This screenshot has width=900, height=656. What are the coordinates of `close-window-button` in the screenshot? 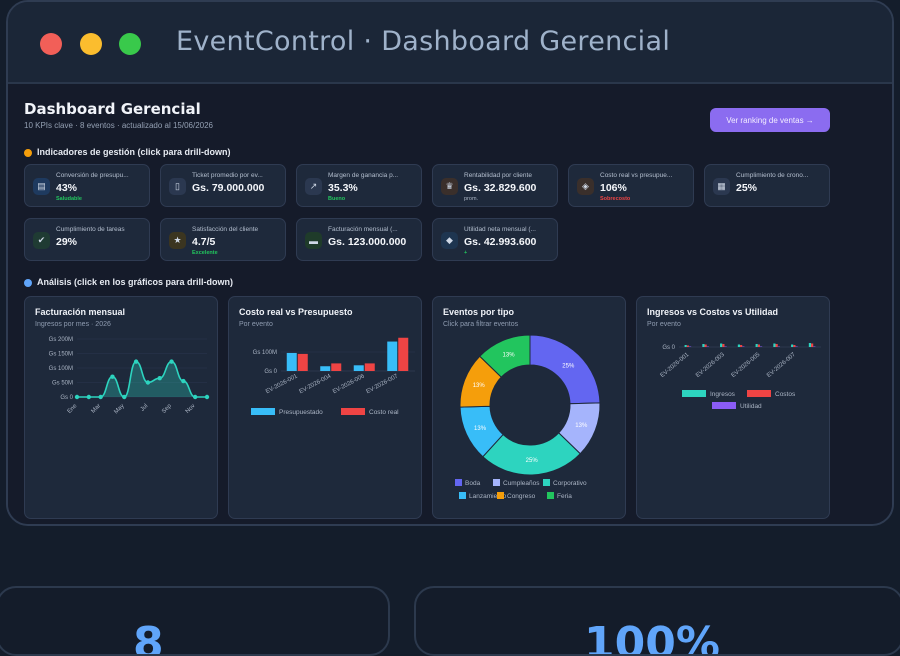 It's located at (51, 44).